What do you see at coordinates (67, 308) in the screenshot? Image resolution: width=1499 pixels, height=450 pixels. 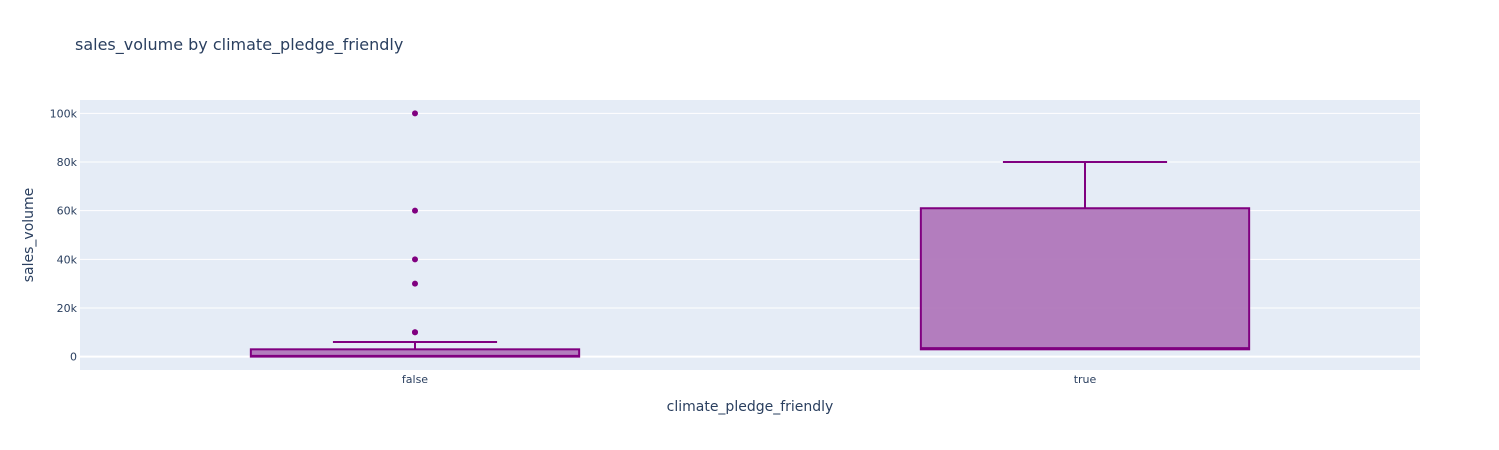 I see `y-tick-label: 20k` at bounding box center [67, 308].